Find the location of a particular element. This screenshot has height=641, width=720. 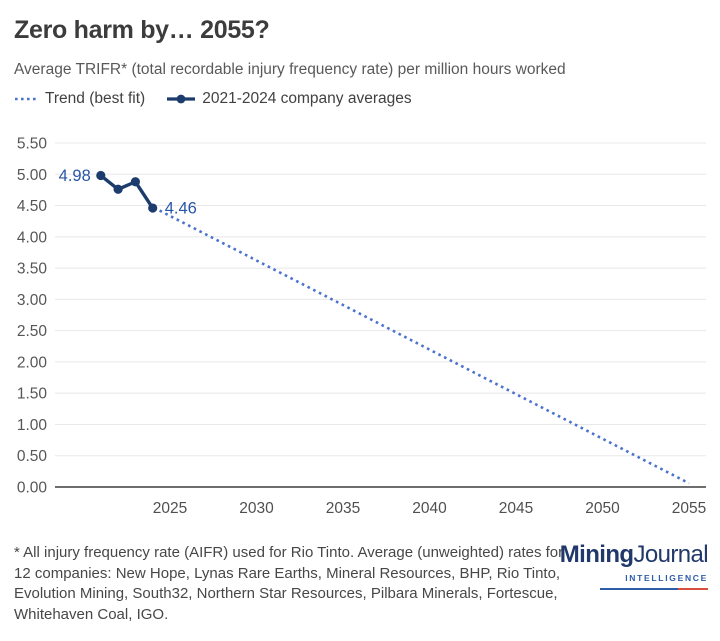

x-tick-label: 2030 is located at coordinates (256, 508).